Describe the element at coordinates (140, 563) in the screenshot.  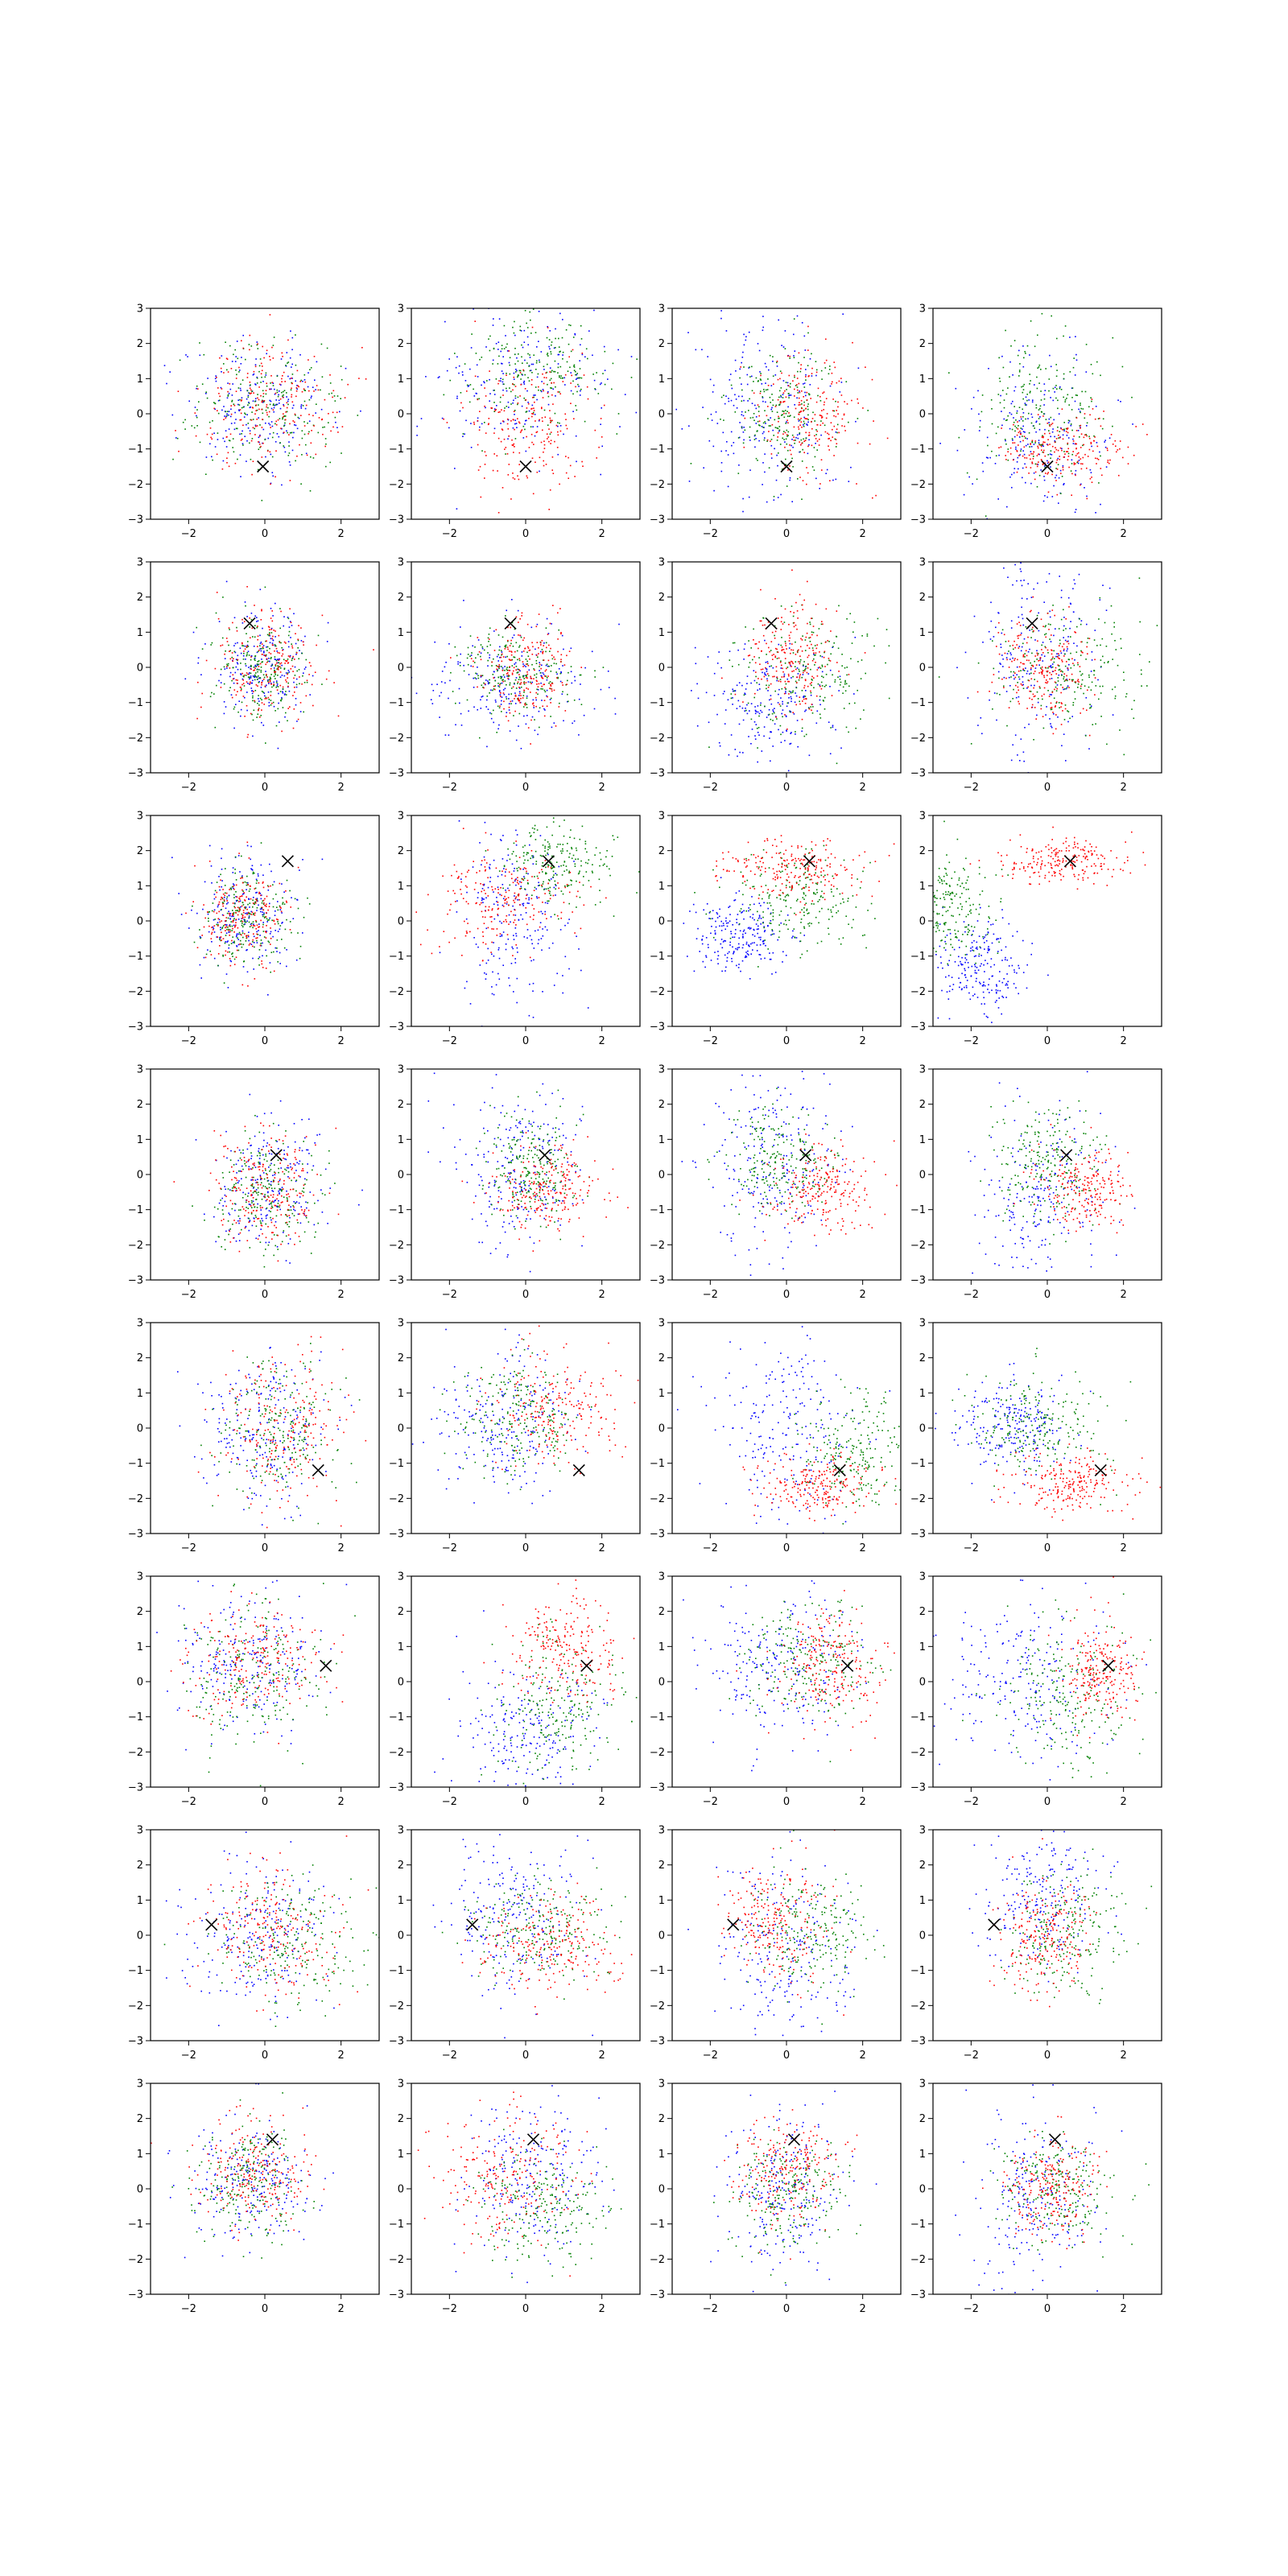
I see `y-tick-label: 3` at that location.